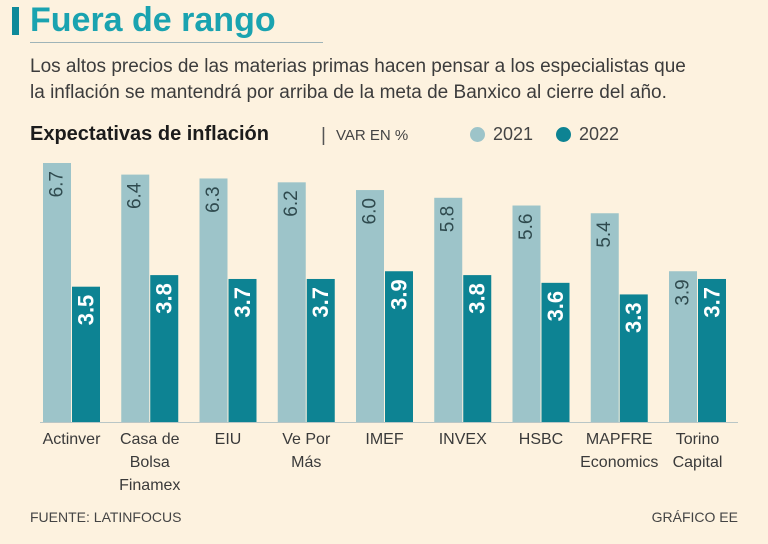  I want to click on title-divider, so click(176, 42).